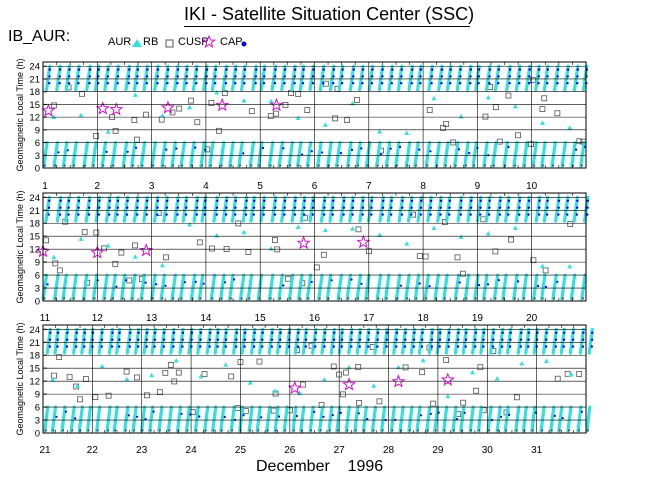 The image size is (650, 500). Describe the element at coordinates (167, 107) in the screenshot. I see `cusp-point` at that location.